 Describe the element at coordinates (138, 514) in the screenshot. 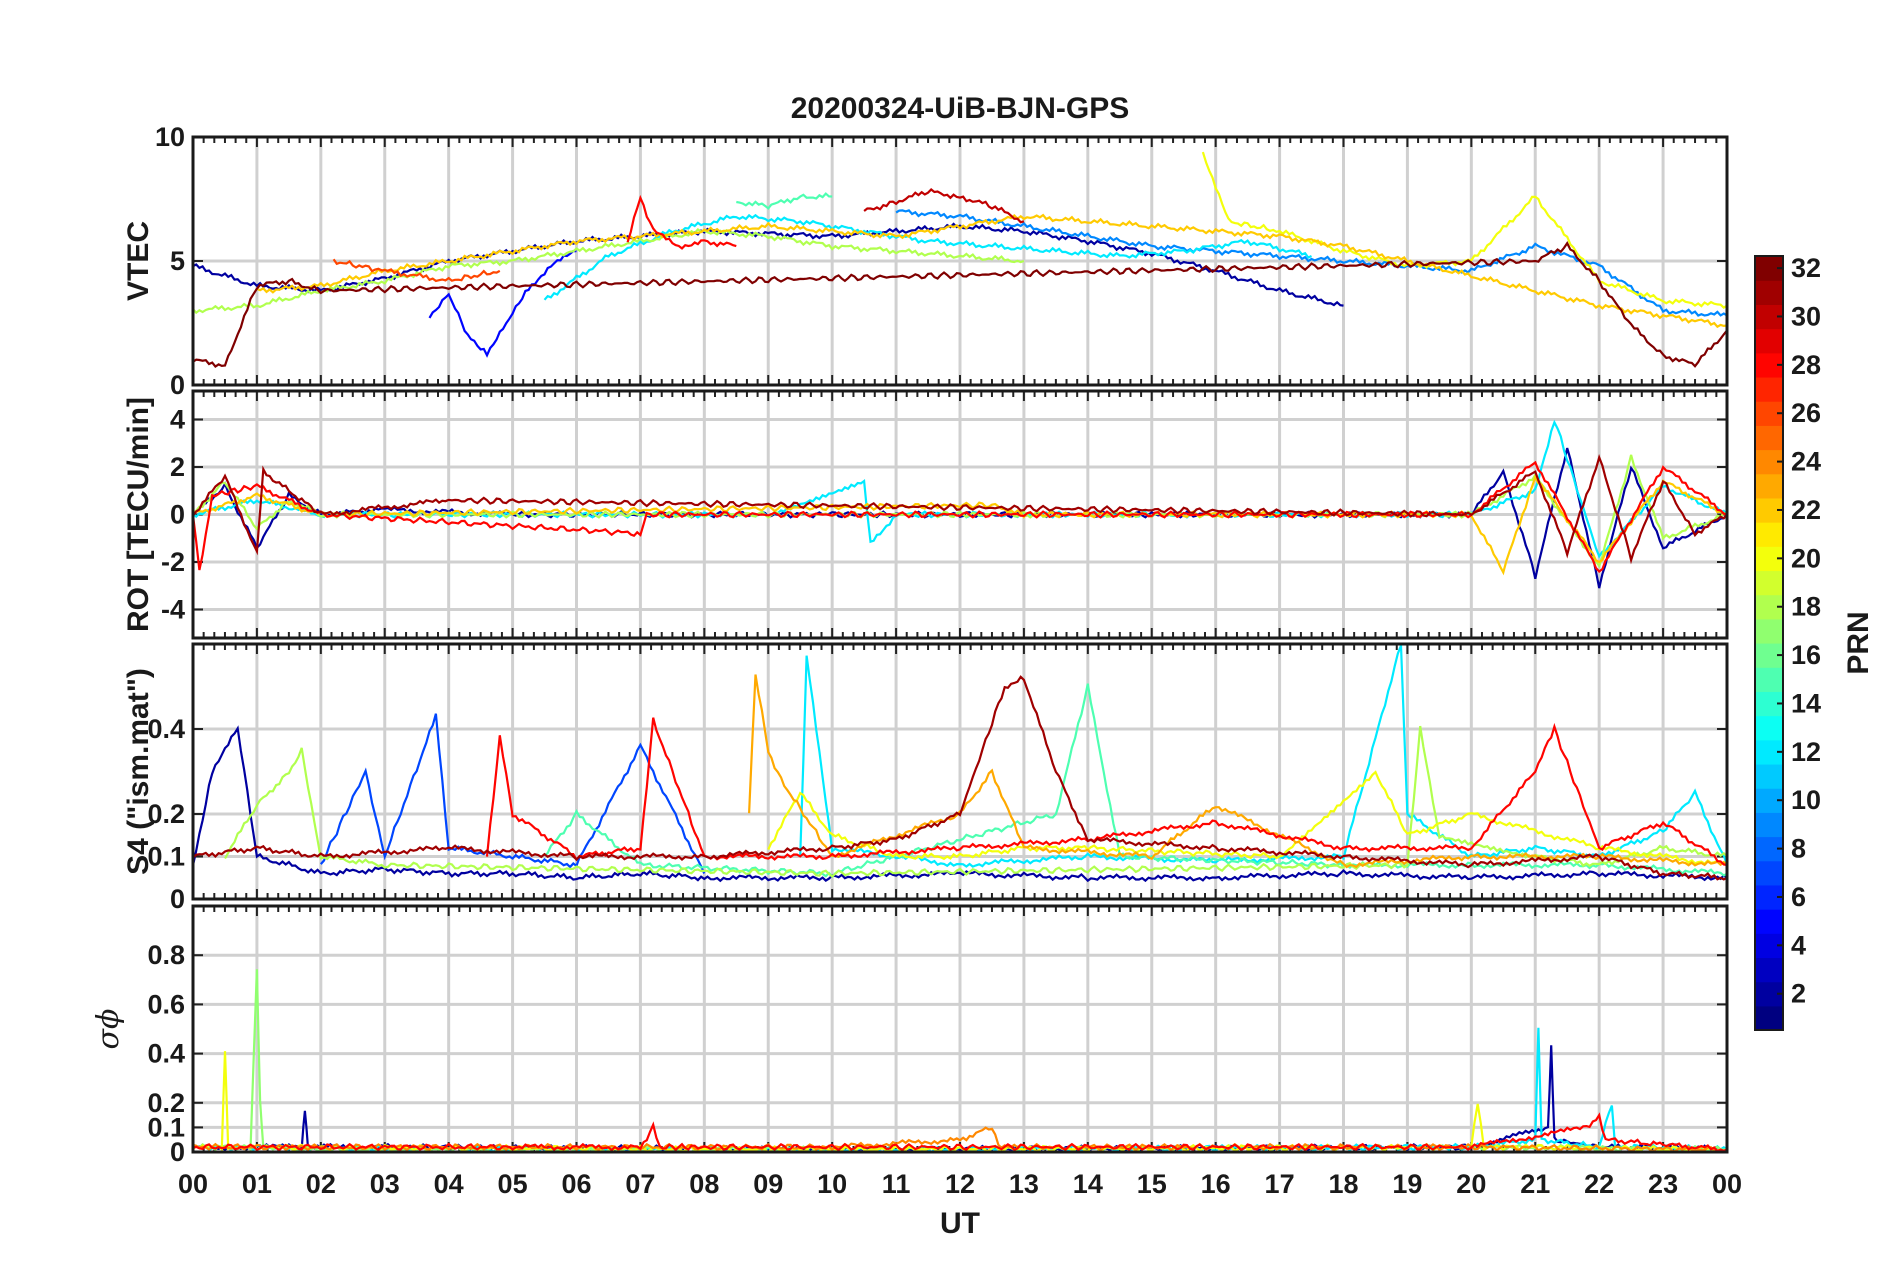

I see `y-axis-label: ROT [TECU/min]` at that location.